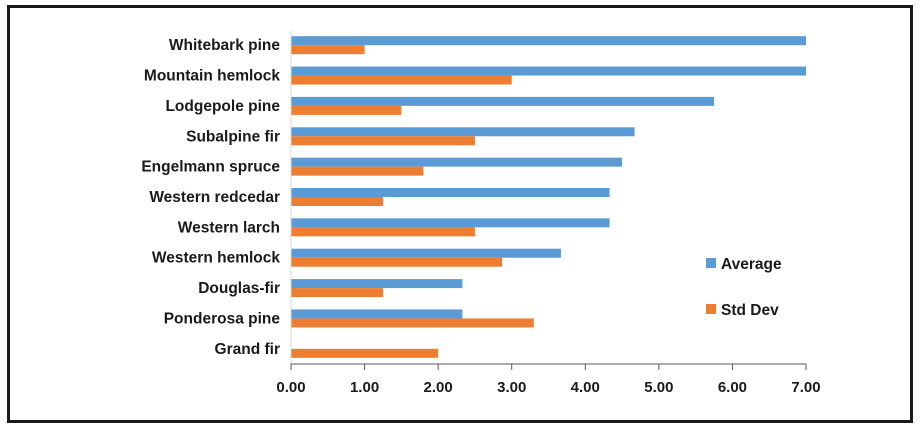 The height and width of the screenshot is (428, 920). Describe the element at coordinates (233, 136) in the screenshot. I see `category-label: Subalpine fir` at that location.